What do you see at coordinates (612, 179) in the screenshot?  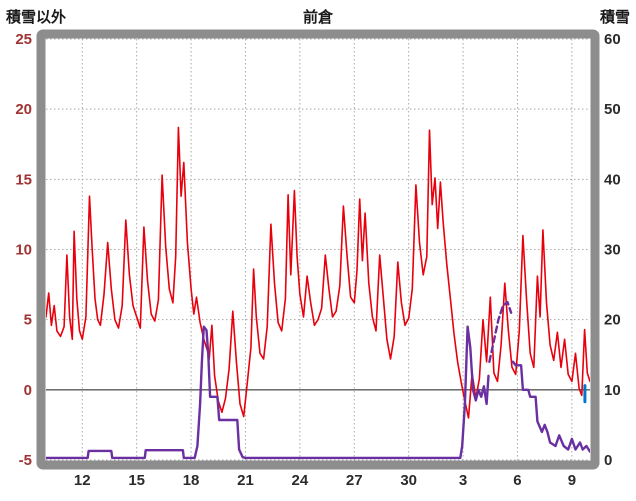 I see `svg-text: 40` at bounding box center [612, 179].